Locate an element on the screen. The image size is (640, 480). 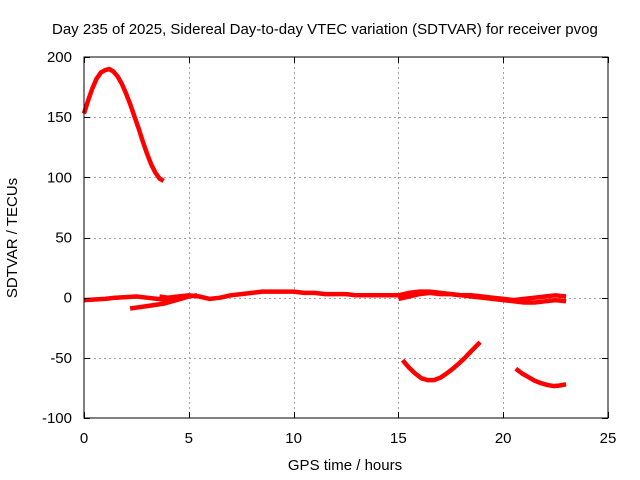
x-tick-label: 10 is located at coordinates (293, 438).